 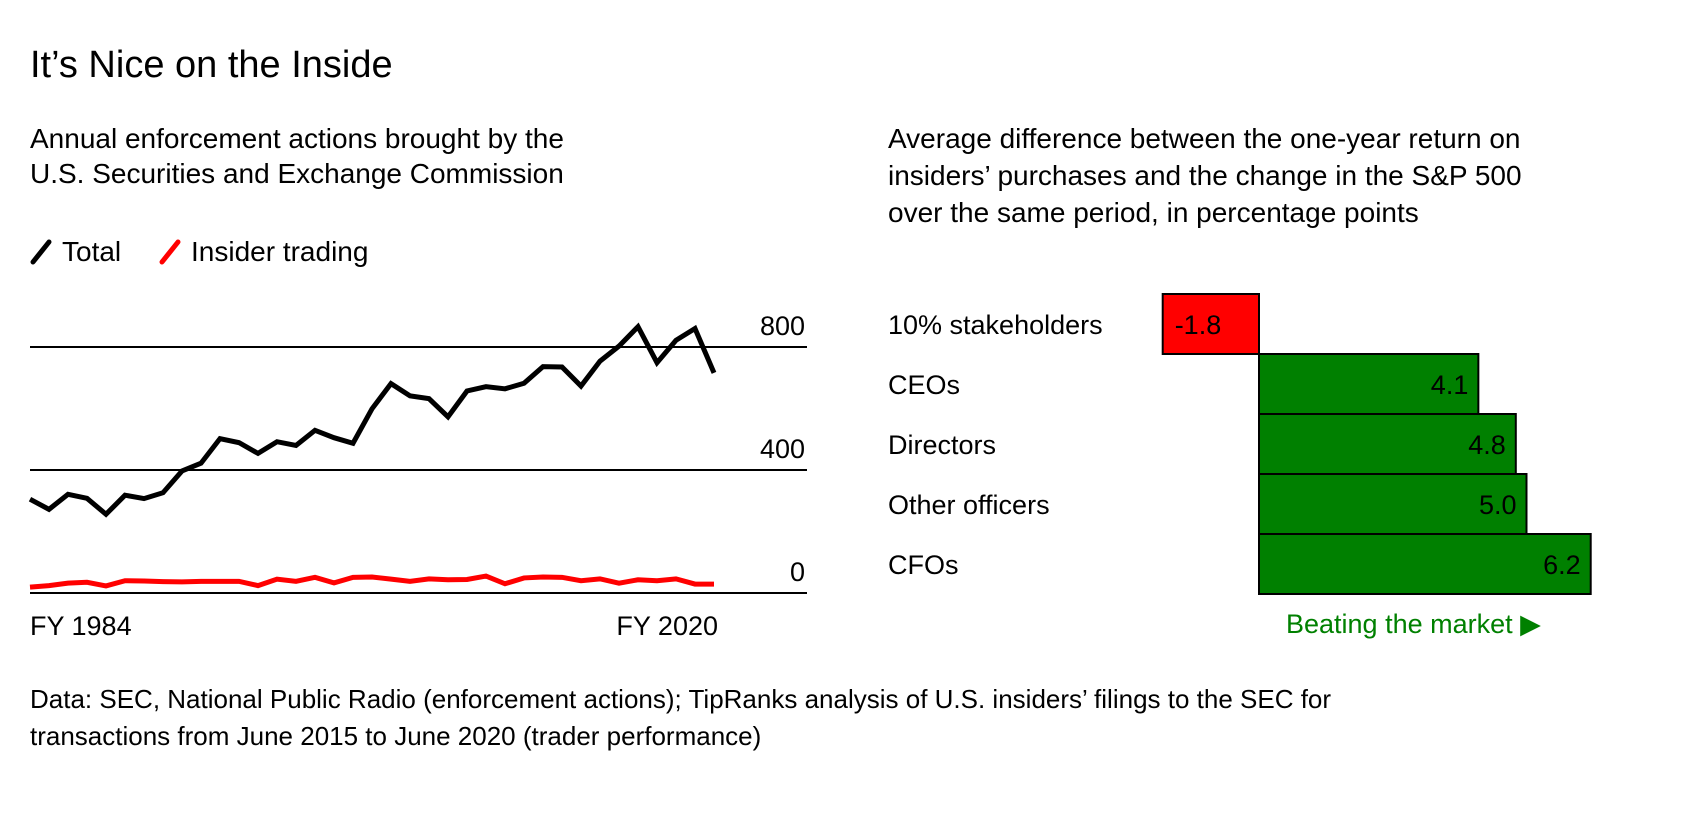 I want to click on series-line-total, so click(x=372, y=420).